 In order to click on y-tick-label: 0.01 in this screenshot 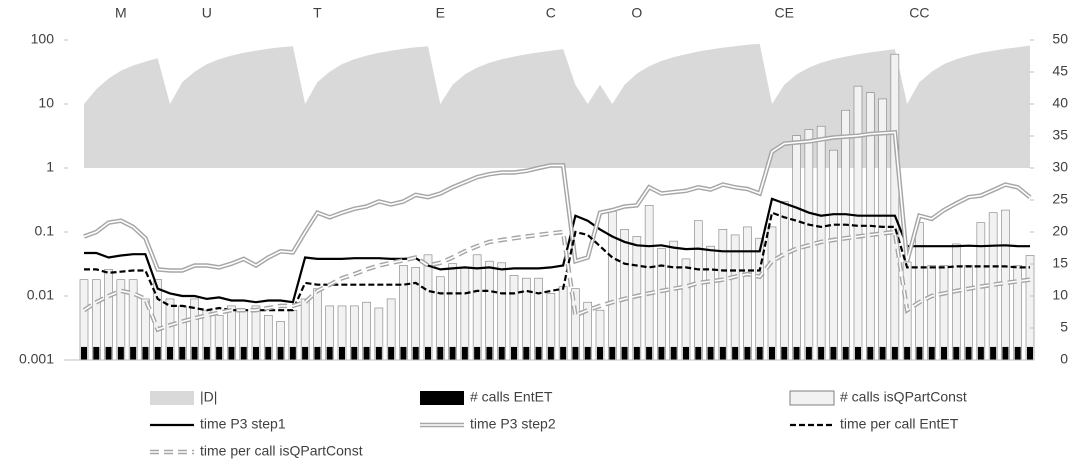, I will do `click(40, 295)`.